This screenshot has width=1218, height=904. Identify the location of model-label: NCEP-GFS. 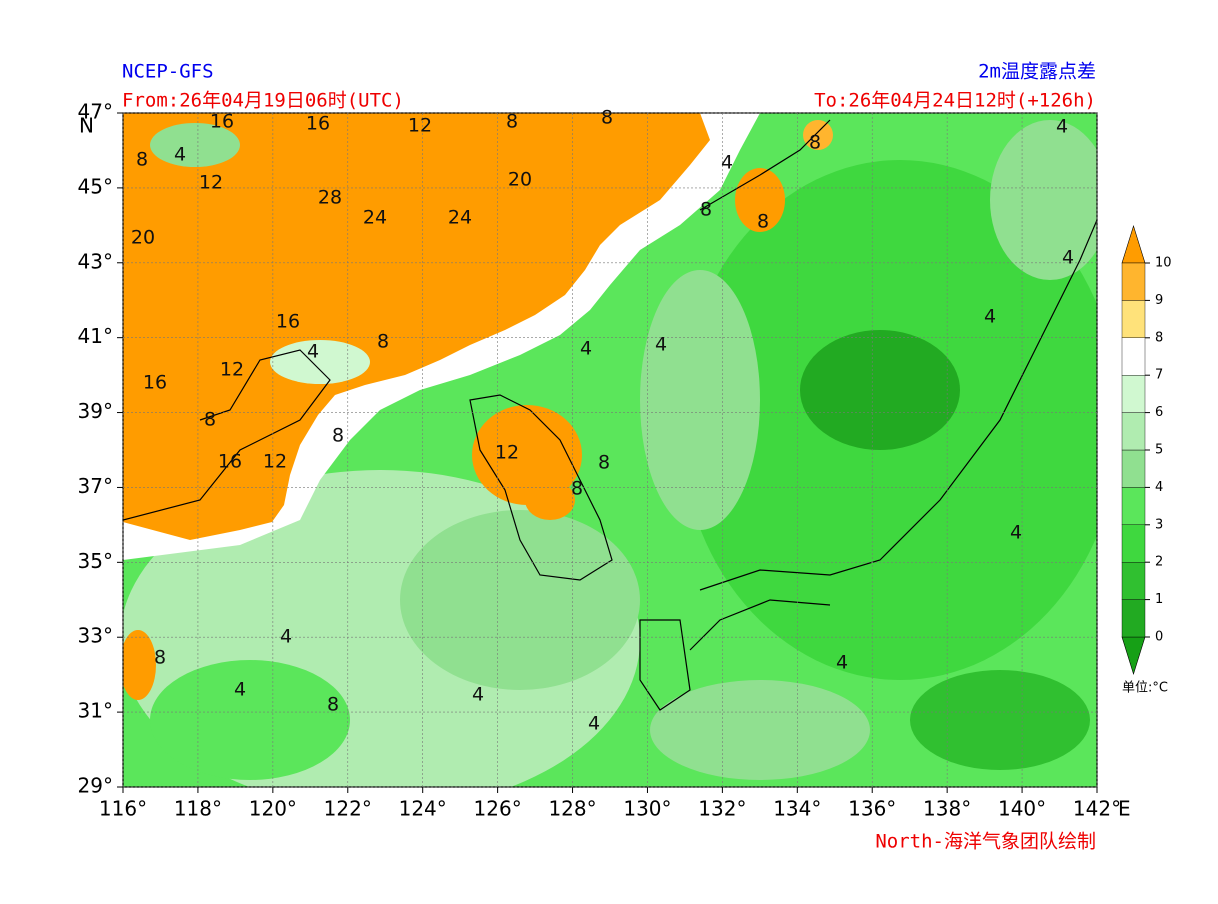
(168, 72).